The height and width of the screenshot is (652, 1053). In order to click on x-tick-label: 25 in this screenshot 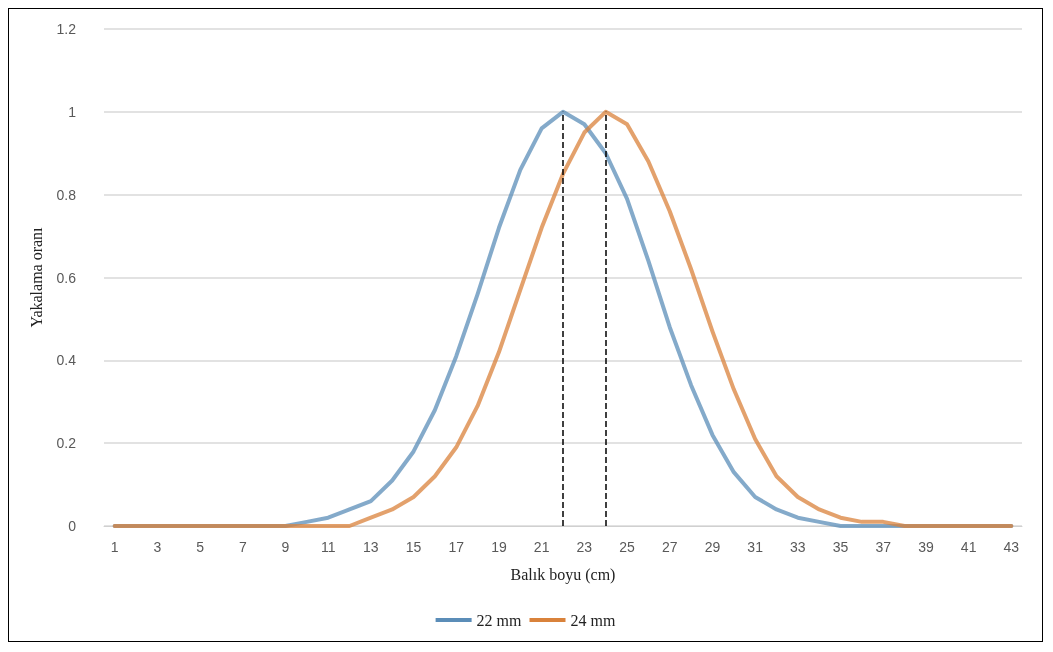, I will do `click(627, 547)`.